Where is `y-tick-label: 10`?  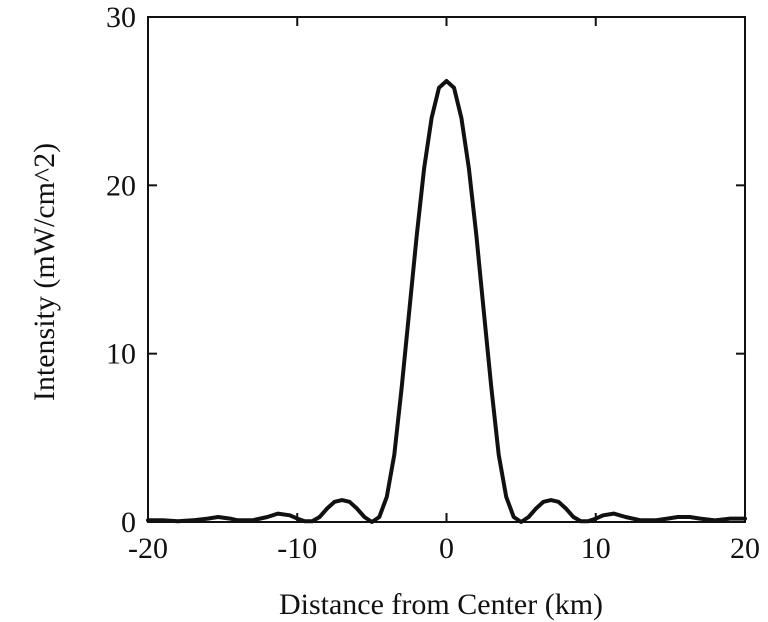
y-tick-label: 10 is located at coordinates (121, 354).